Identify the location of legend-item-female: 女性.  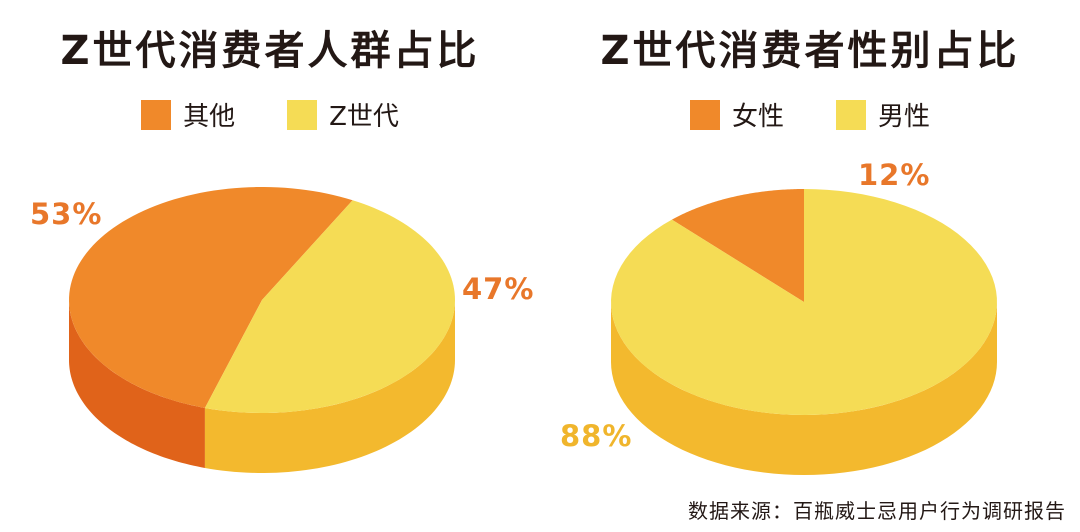
(736, 114).